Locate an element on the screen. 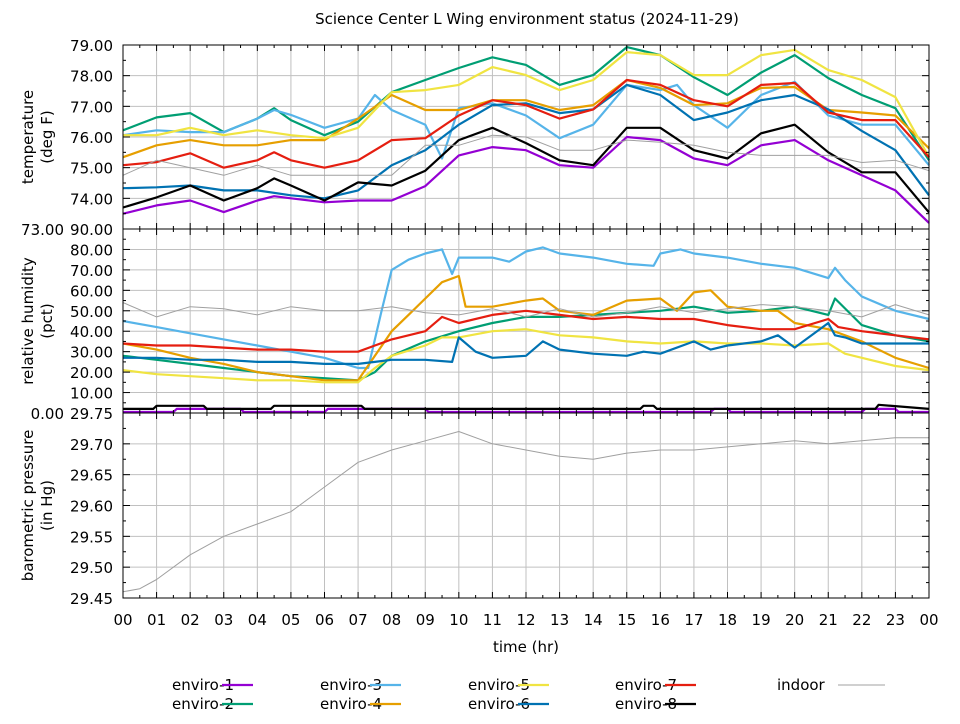 The image size is (960, 724). x-tick-label: 23 is located at coordinates (895, 620).